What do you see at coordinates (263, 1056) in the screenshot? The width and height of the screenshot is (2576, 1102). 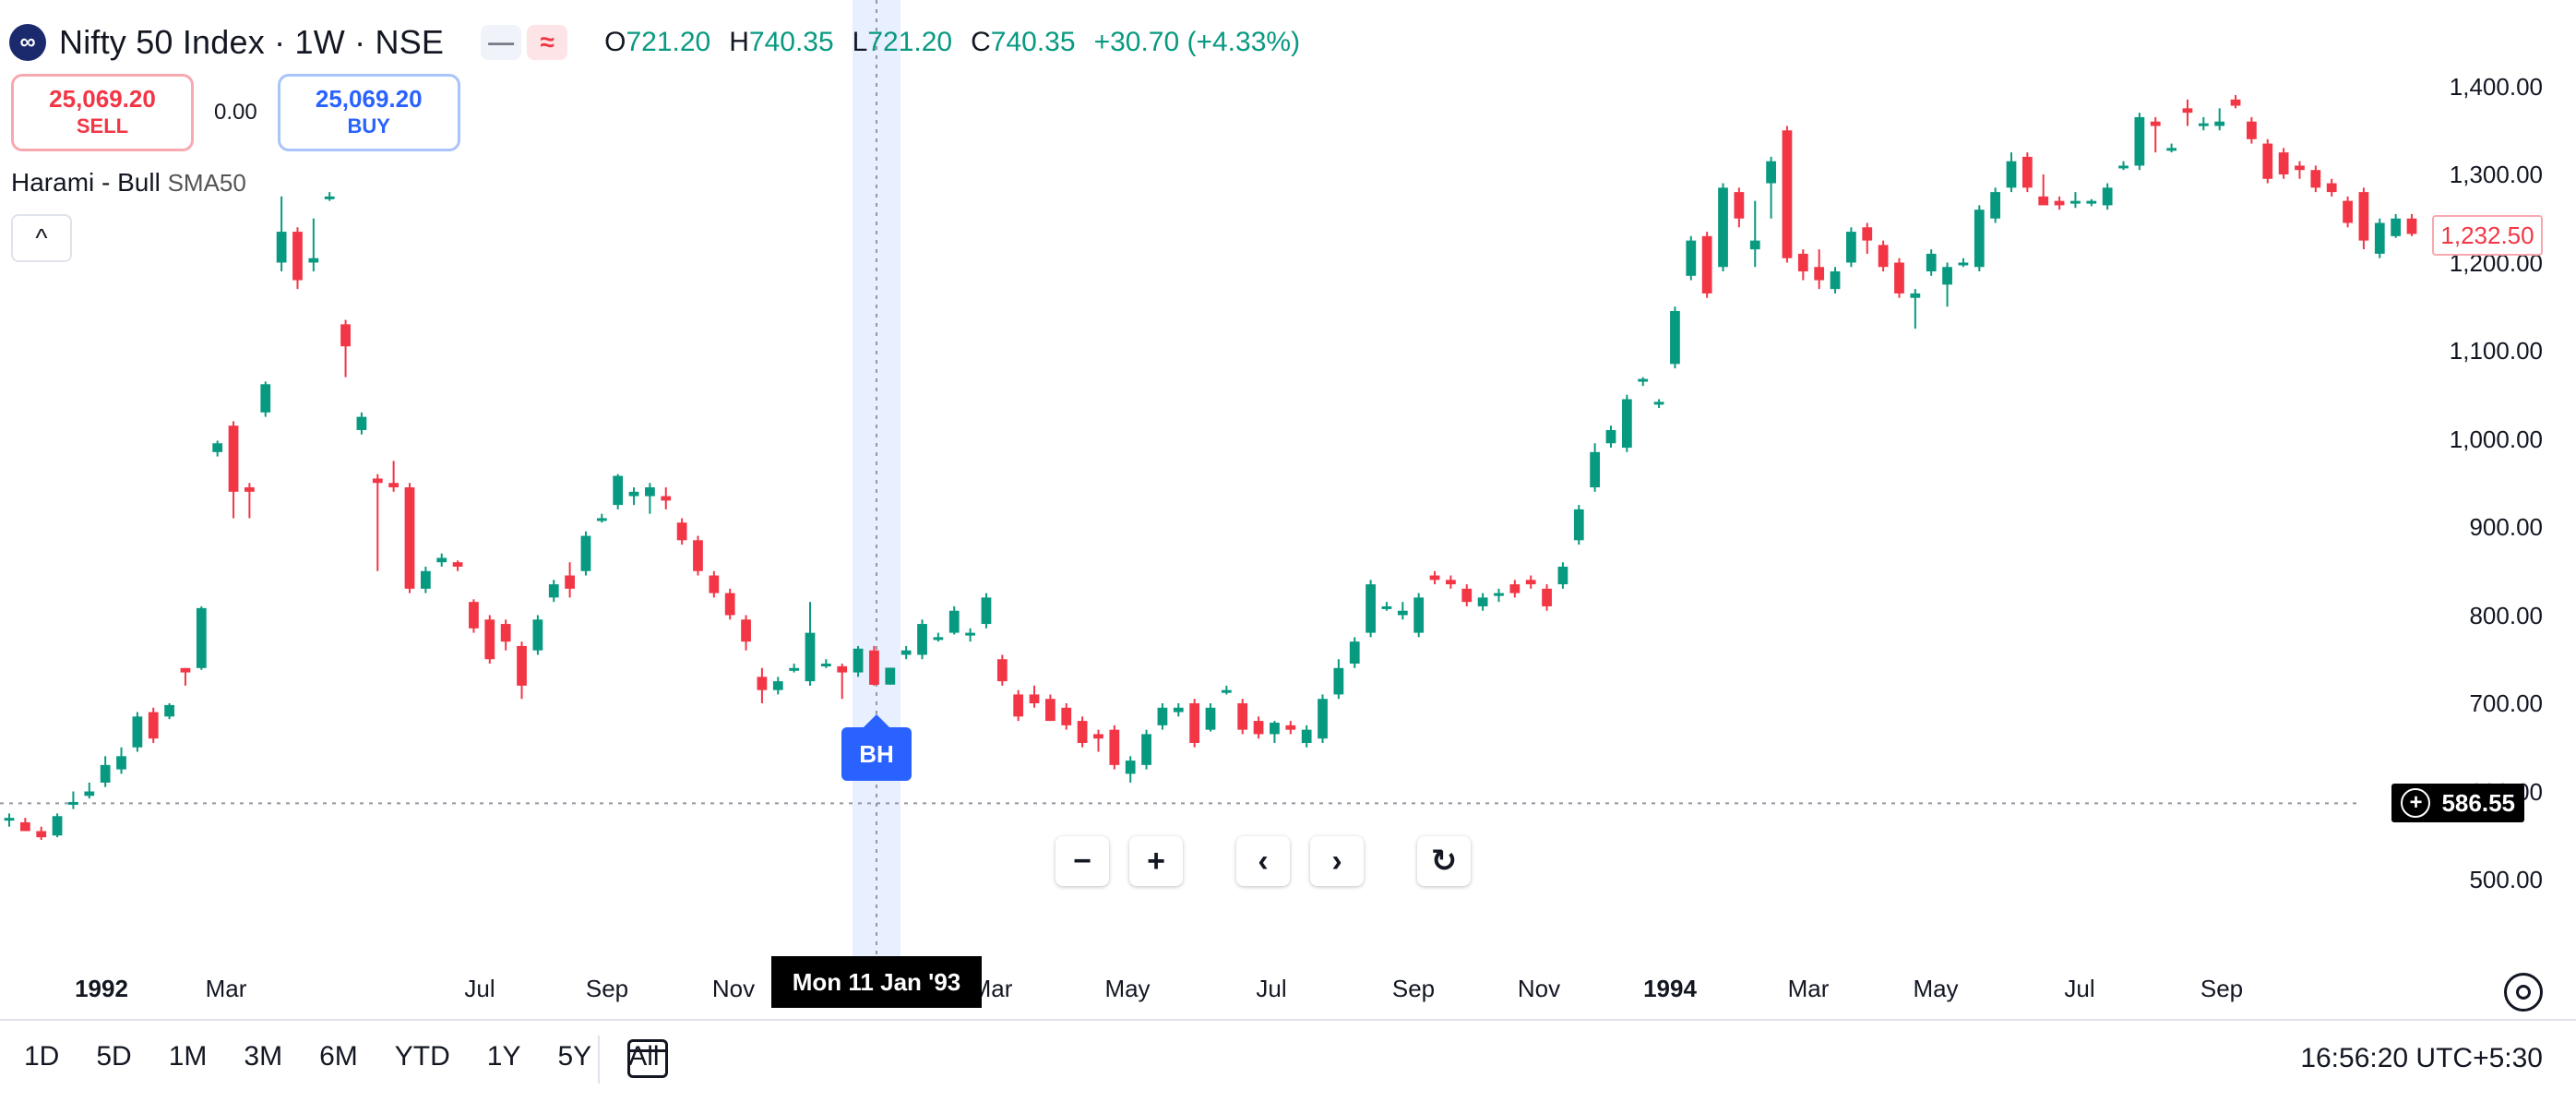 I see `range-button-3m: 3M` at bounding box center [263, 1056].